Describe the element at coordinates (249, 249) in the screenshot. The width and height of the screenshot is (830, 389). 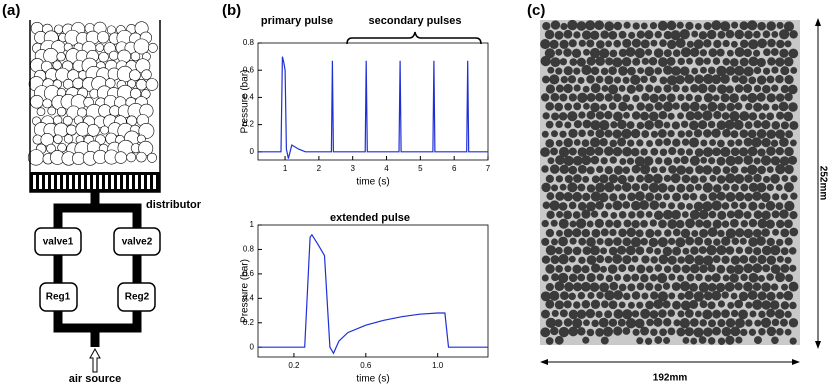
I see `y-tick-label: 0.8` at that location.